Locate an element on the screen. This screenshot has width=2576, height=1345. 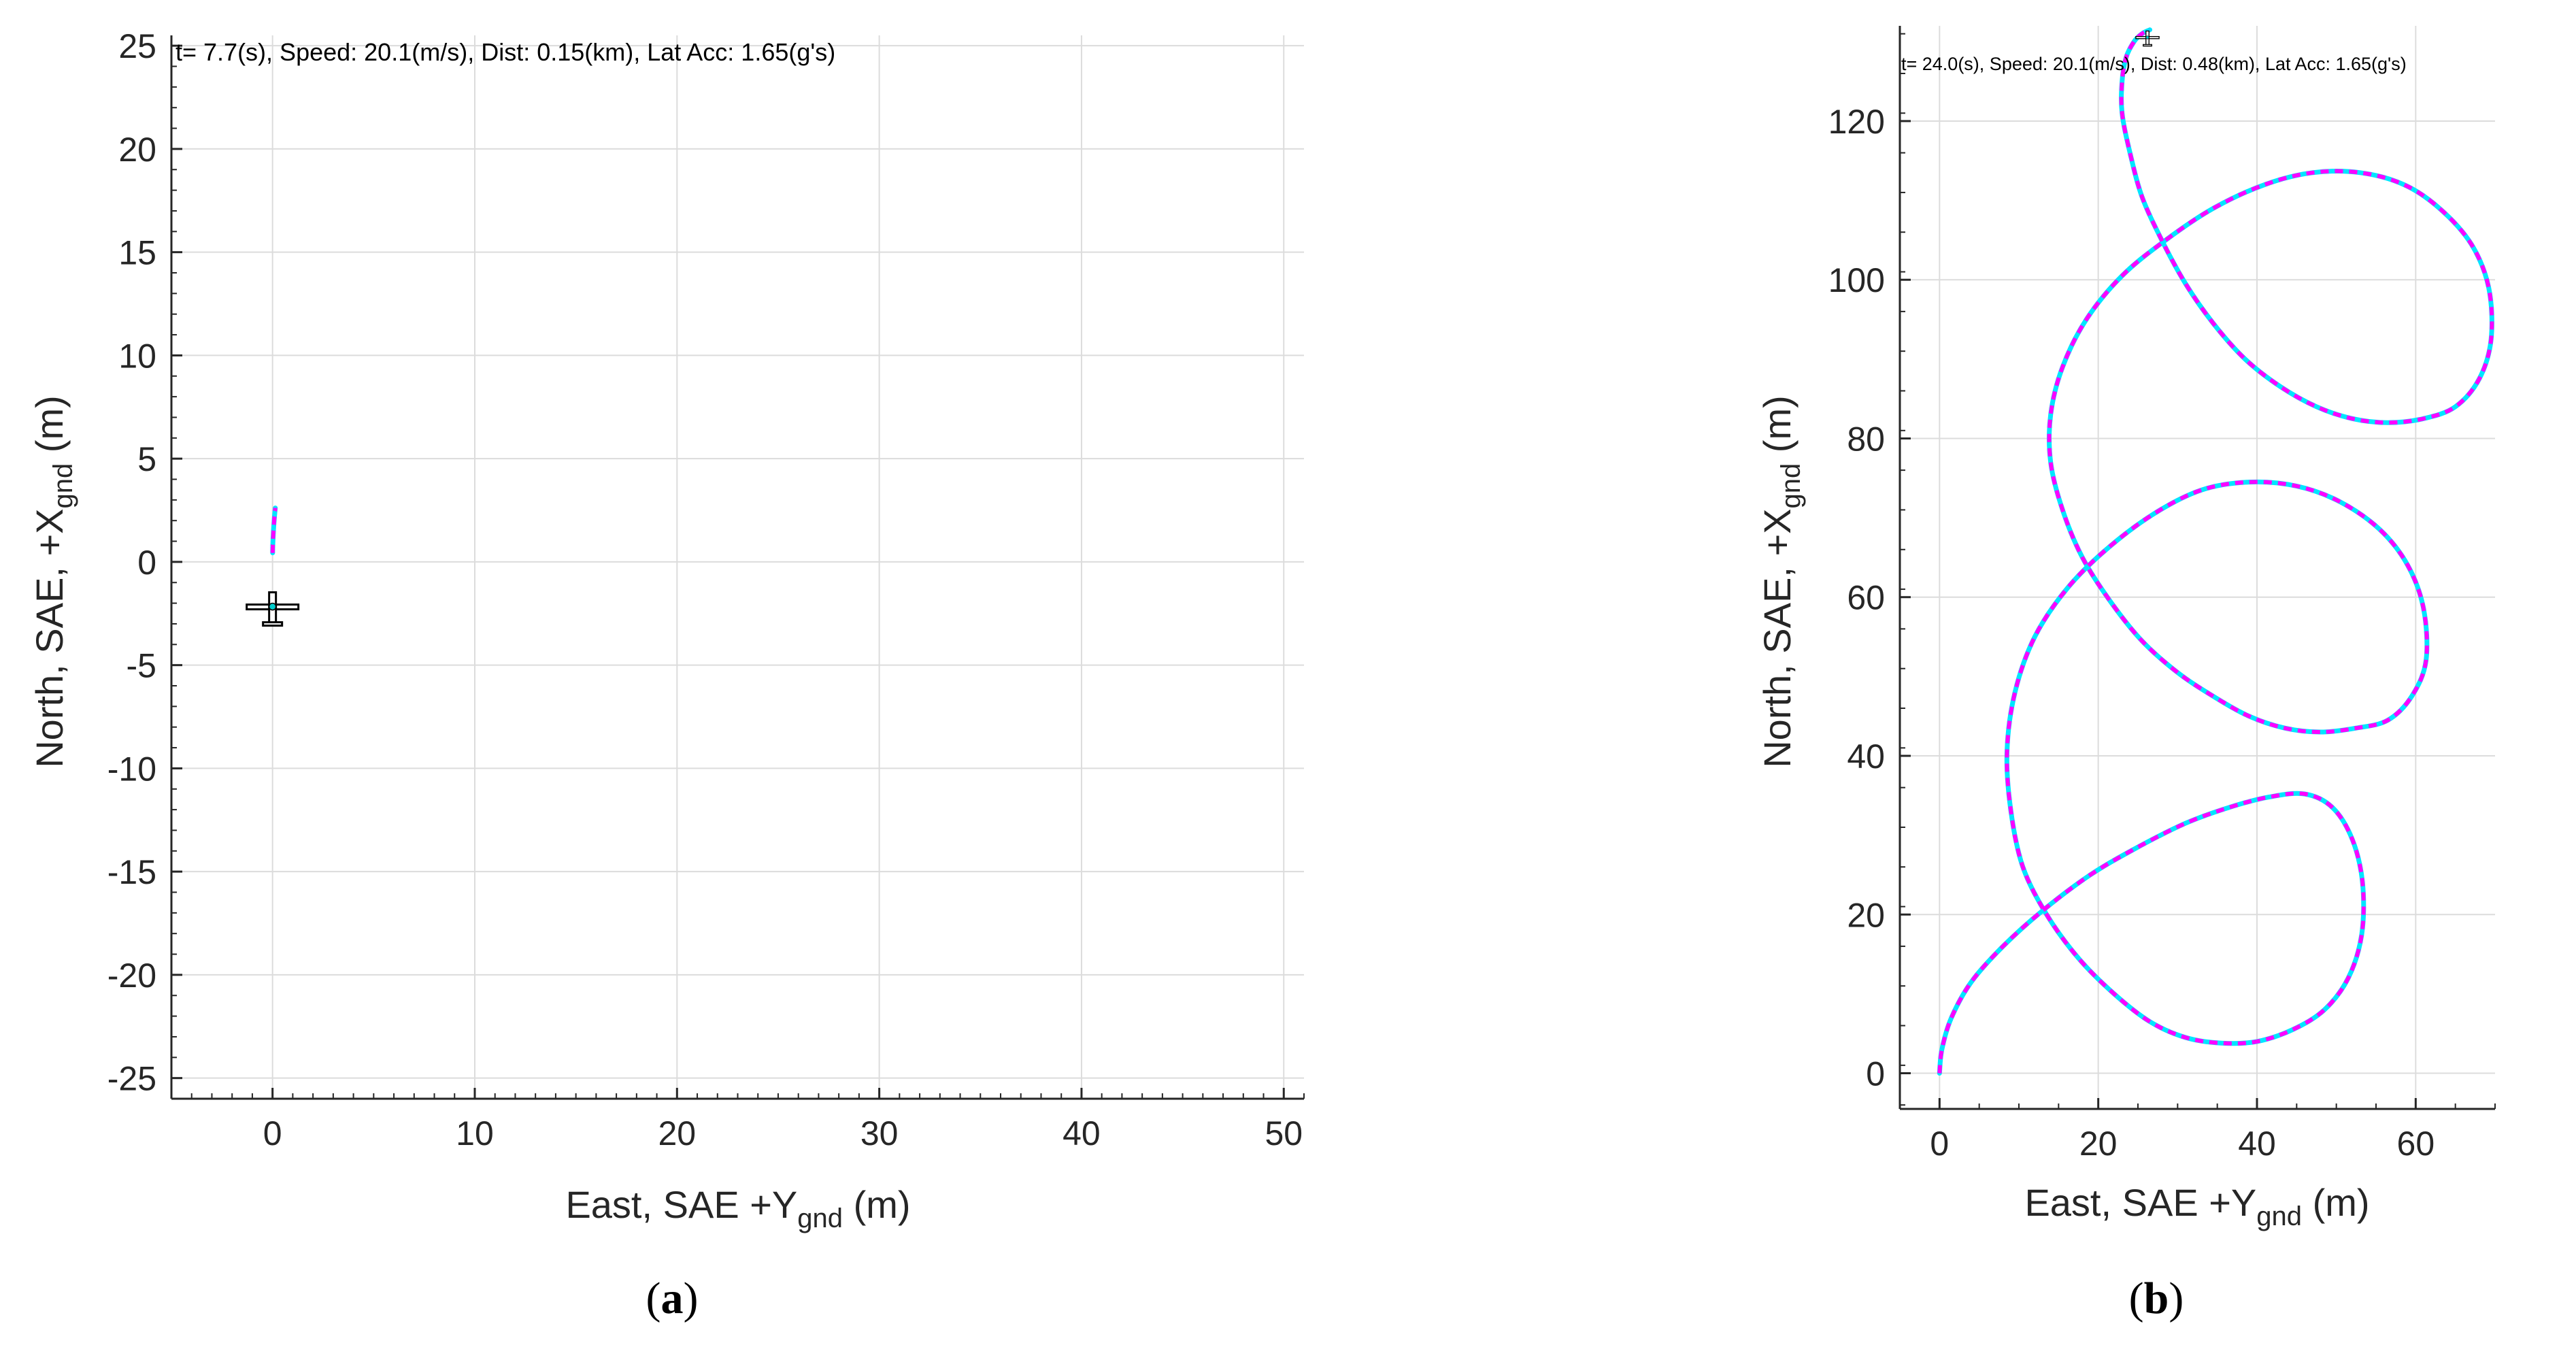
panel-b-airplane-icon is located at coordinates (2147, 38).